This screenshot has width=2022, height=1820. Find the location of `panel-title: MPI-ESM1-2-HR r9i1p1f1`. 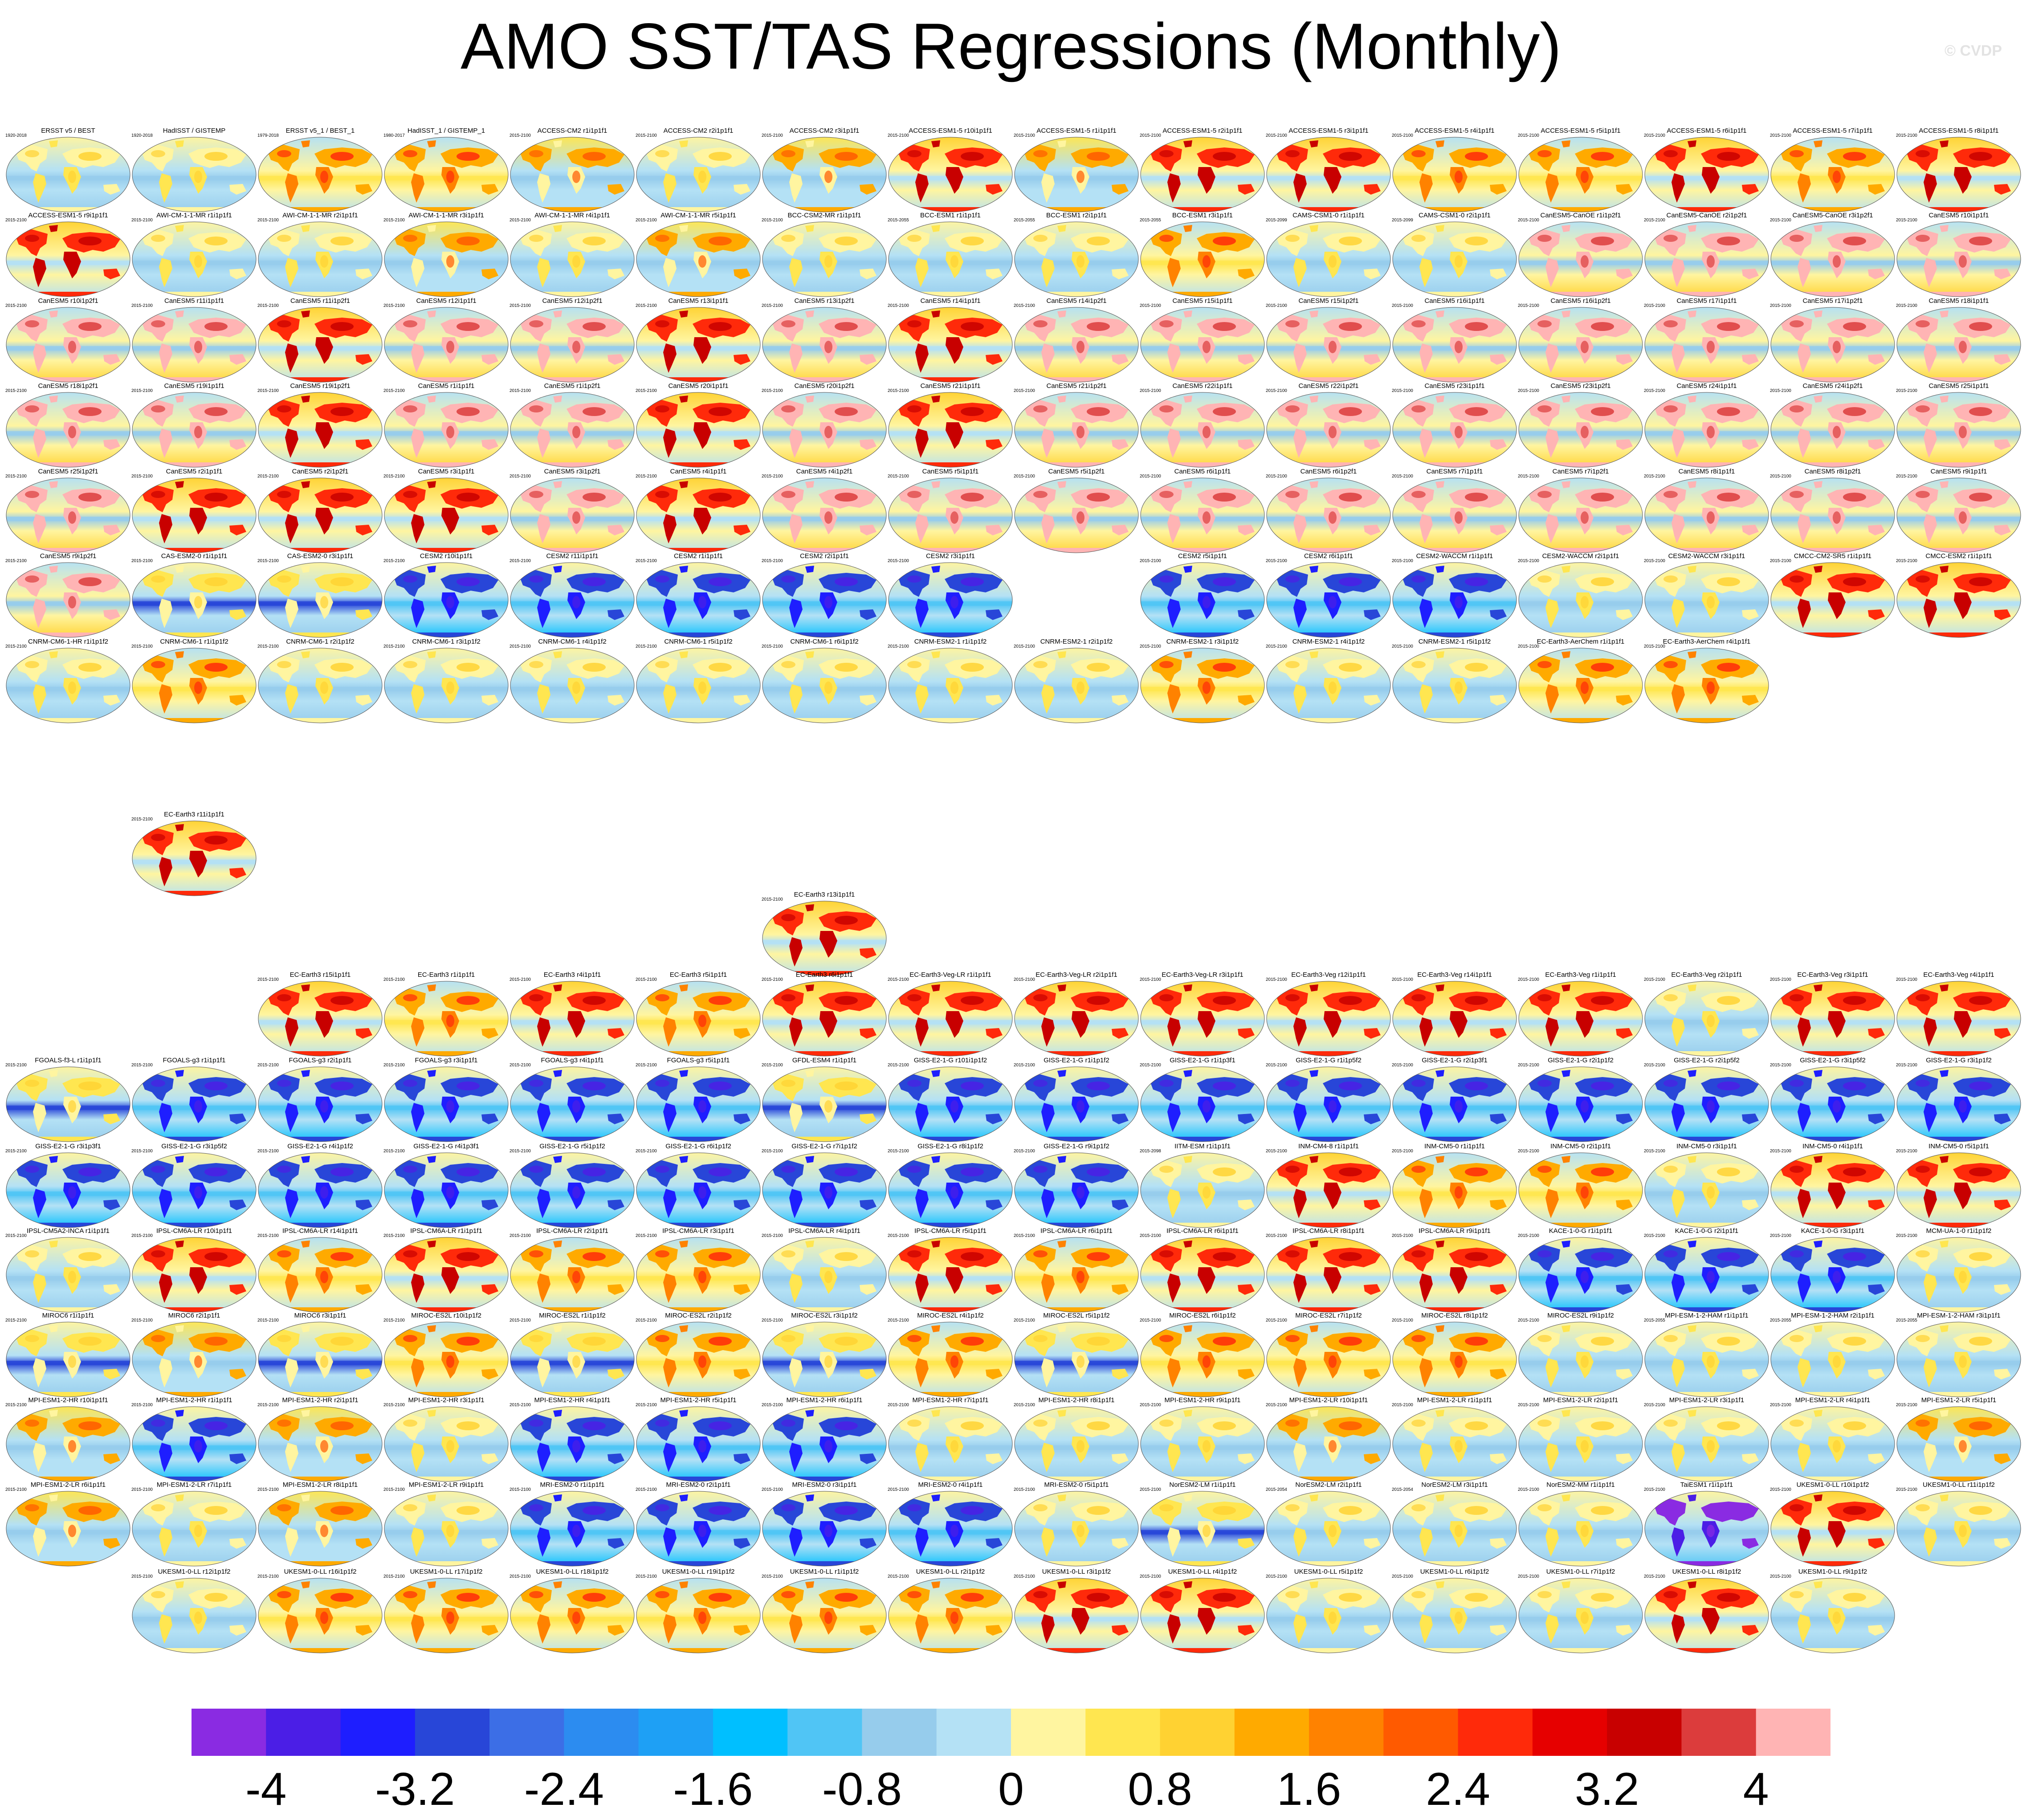

panel-title: MPI-ESM1-2-HR r9i1p1f1 is located at coordinates (1203, 1400).